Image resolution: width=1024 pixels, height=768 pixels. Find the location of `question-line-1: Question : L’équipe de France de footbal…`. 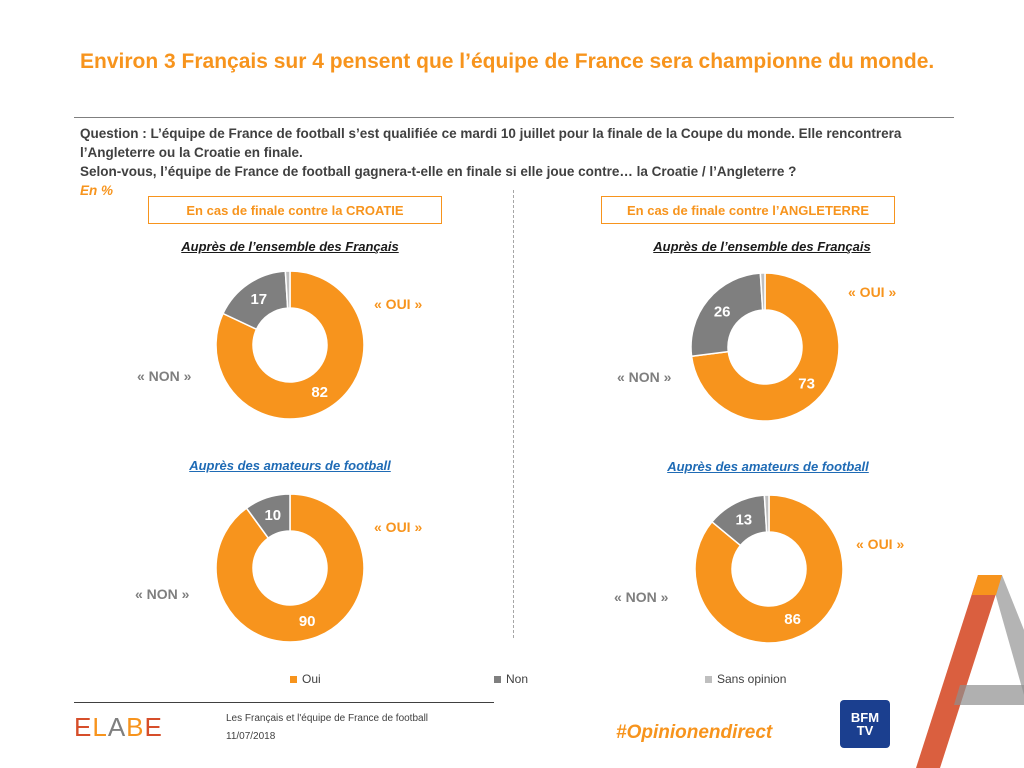

question-line-1: Question : L’équipe de France de footbal… is located at coordinates (491, 133).